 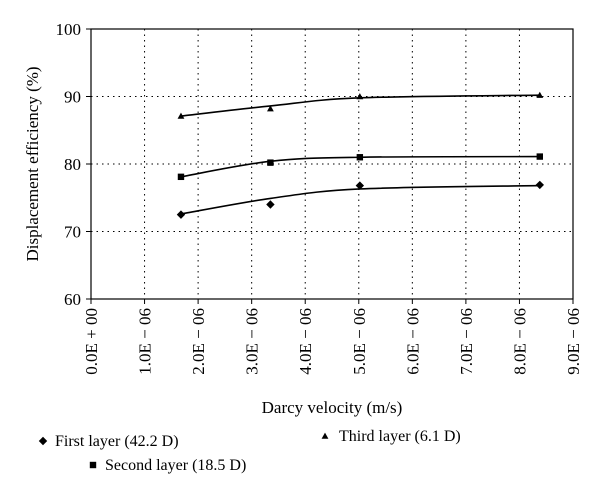 I want to click on y-axis-title: Displacement efficiency (%), so click(x=32, y=163).